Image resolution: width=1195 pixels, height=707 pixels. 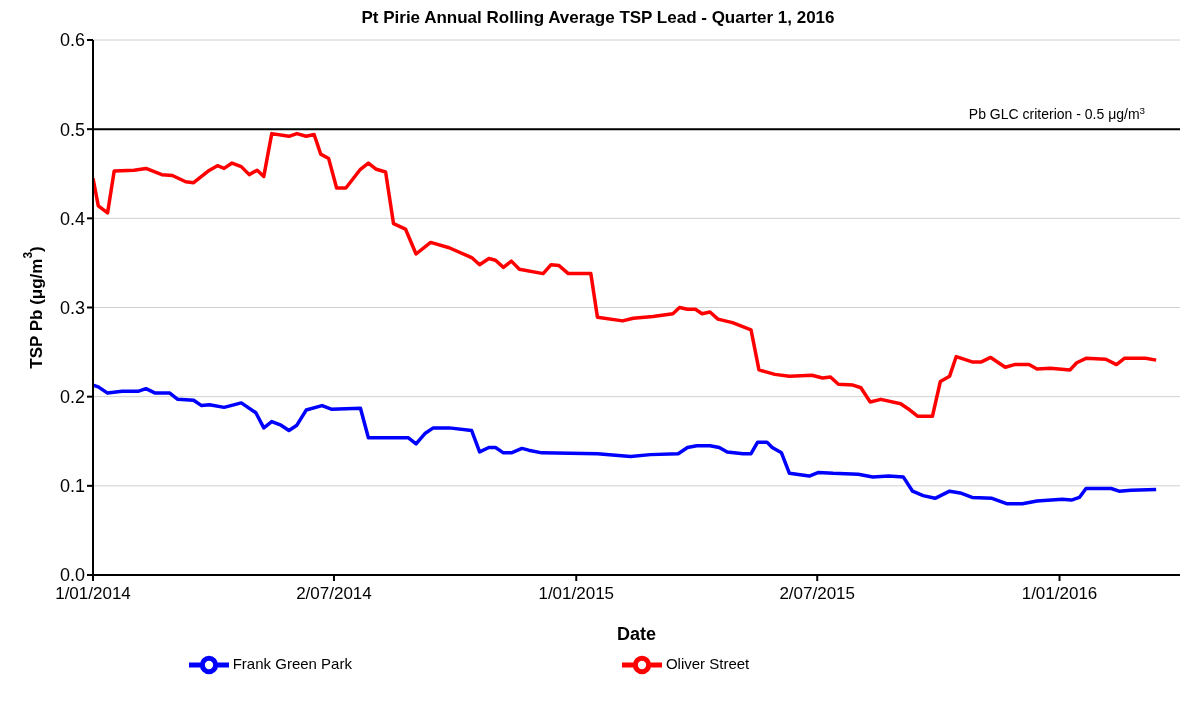 What do you see at coordinates (72, 575) in the screenshot?
I see `y-tick-label: 0.0` at bounding box center [72, 575].